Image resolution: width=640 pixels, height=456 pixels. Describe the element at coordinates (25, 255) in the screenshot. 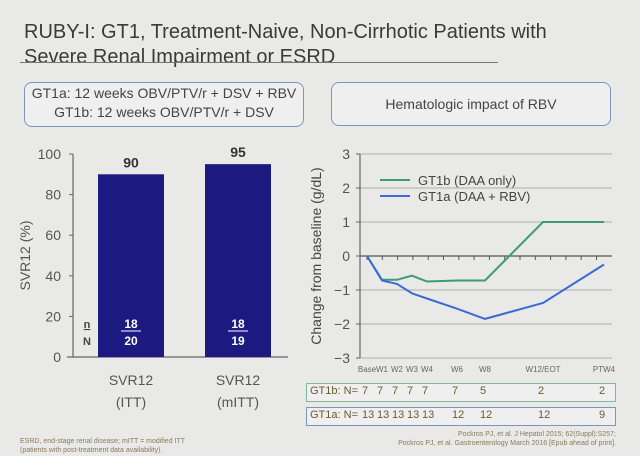

I see `bar-y-axis-title: SVR12 (%)` at that location.